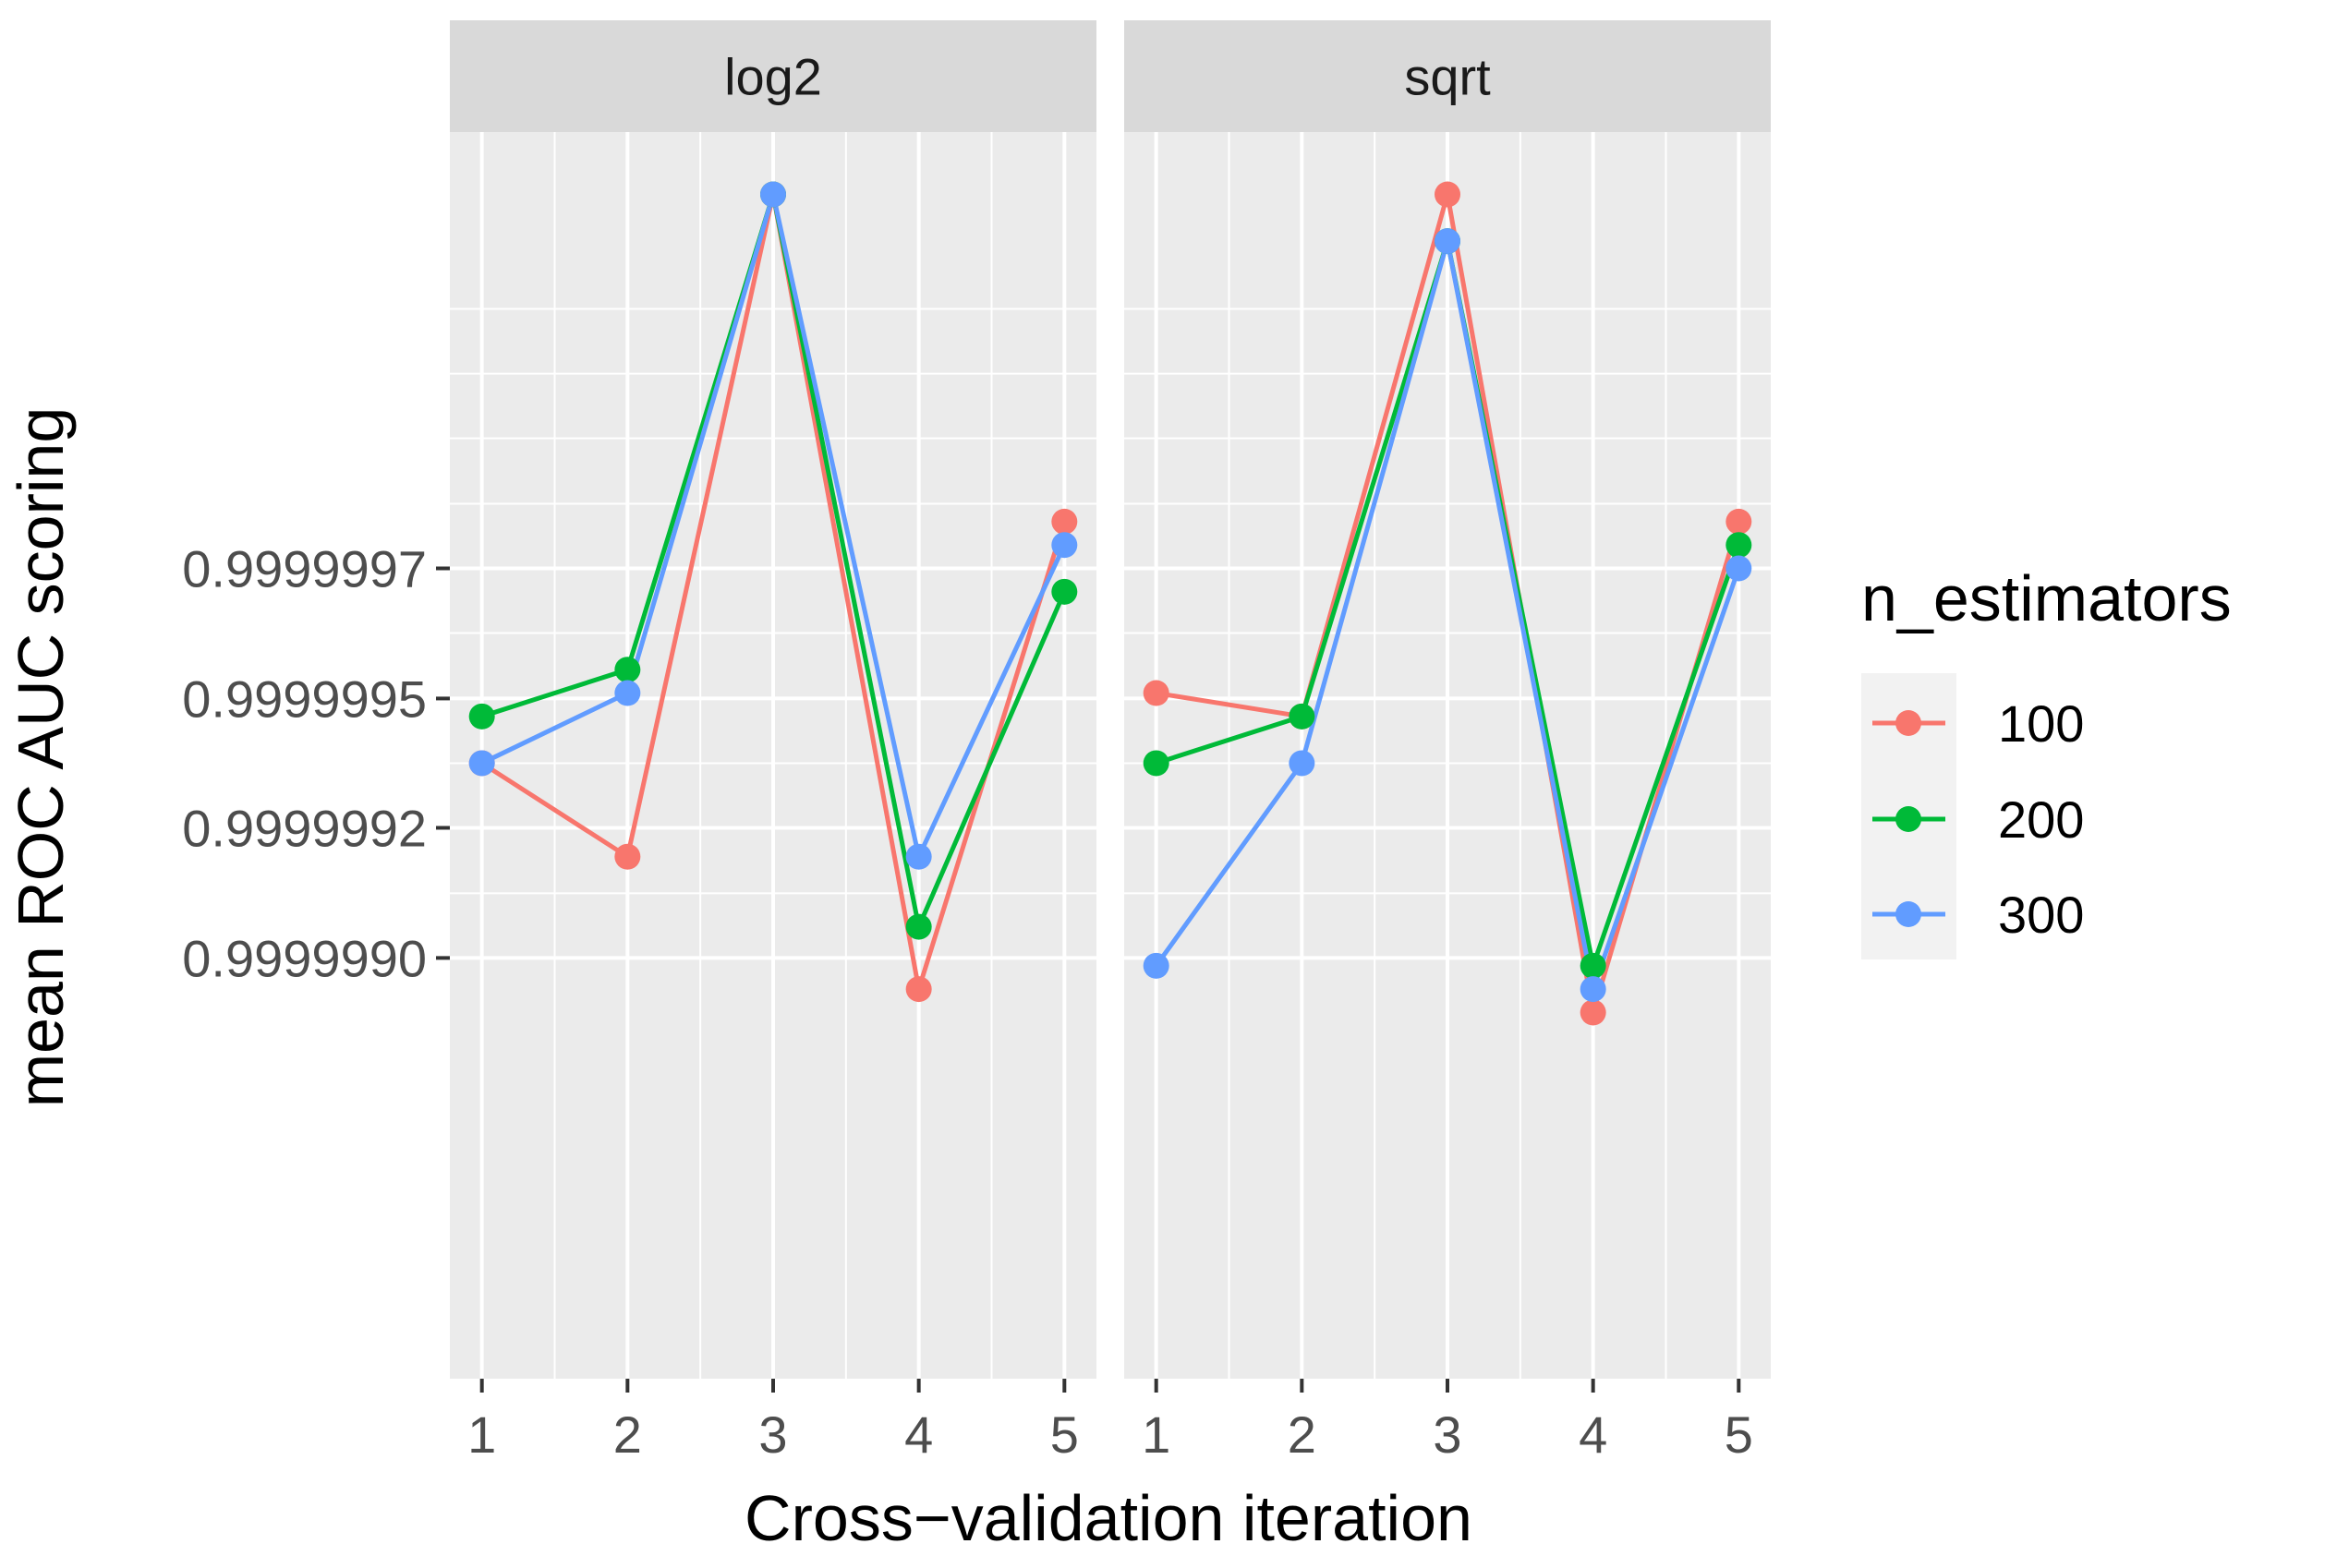 The height and width of the screenshot is (1568, 2349). What do you see at coordinates (2041, 724) in the screenshot?
I see `legend-label: 100` at bounding box center [2041, 724].